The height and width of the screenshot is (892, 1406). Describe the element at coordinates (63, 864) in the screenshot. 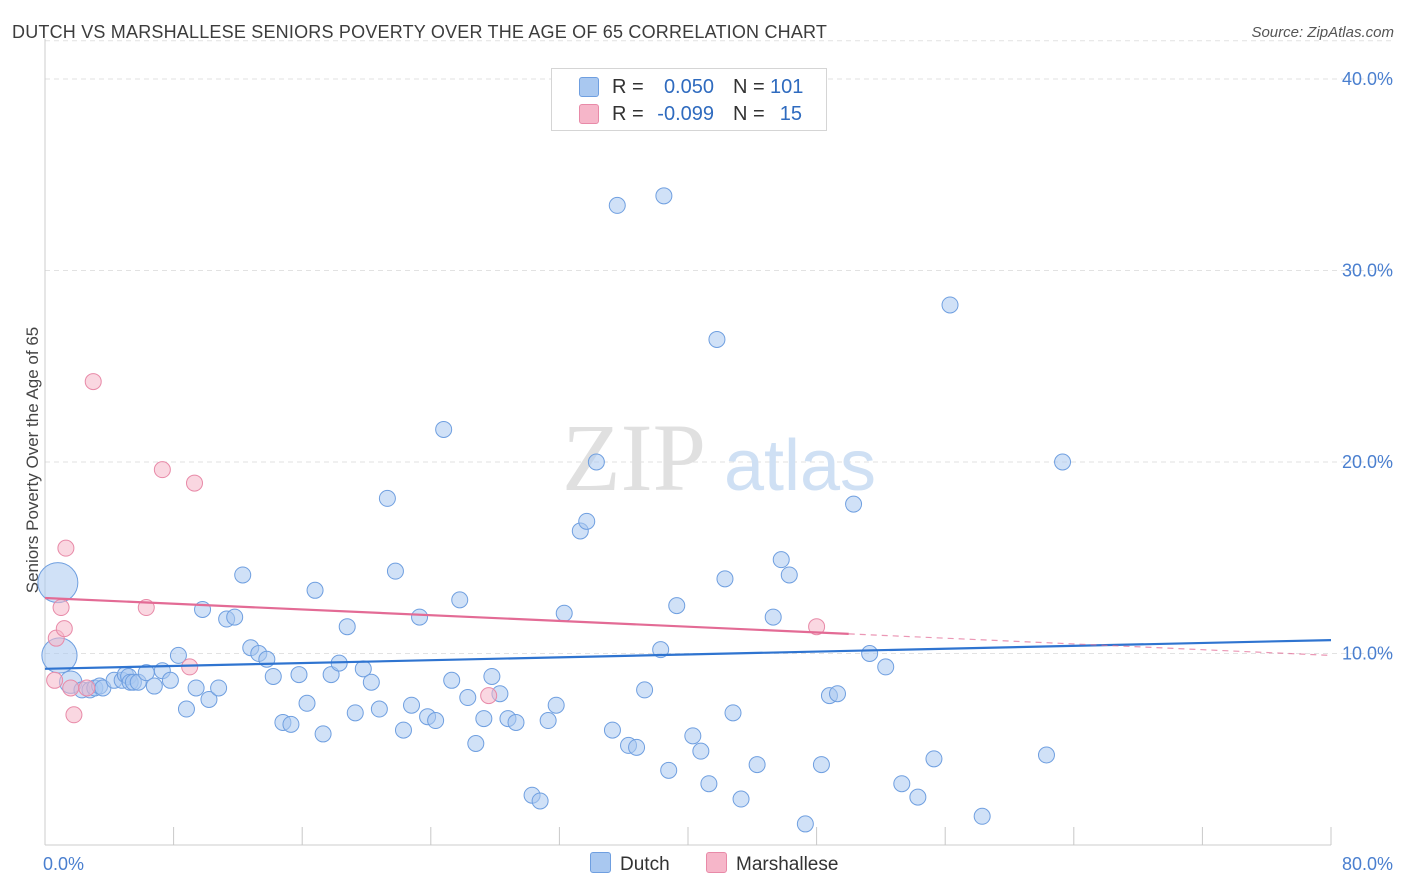

I see `x-tick-label-min: 0.0%` at that location.